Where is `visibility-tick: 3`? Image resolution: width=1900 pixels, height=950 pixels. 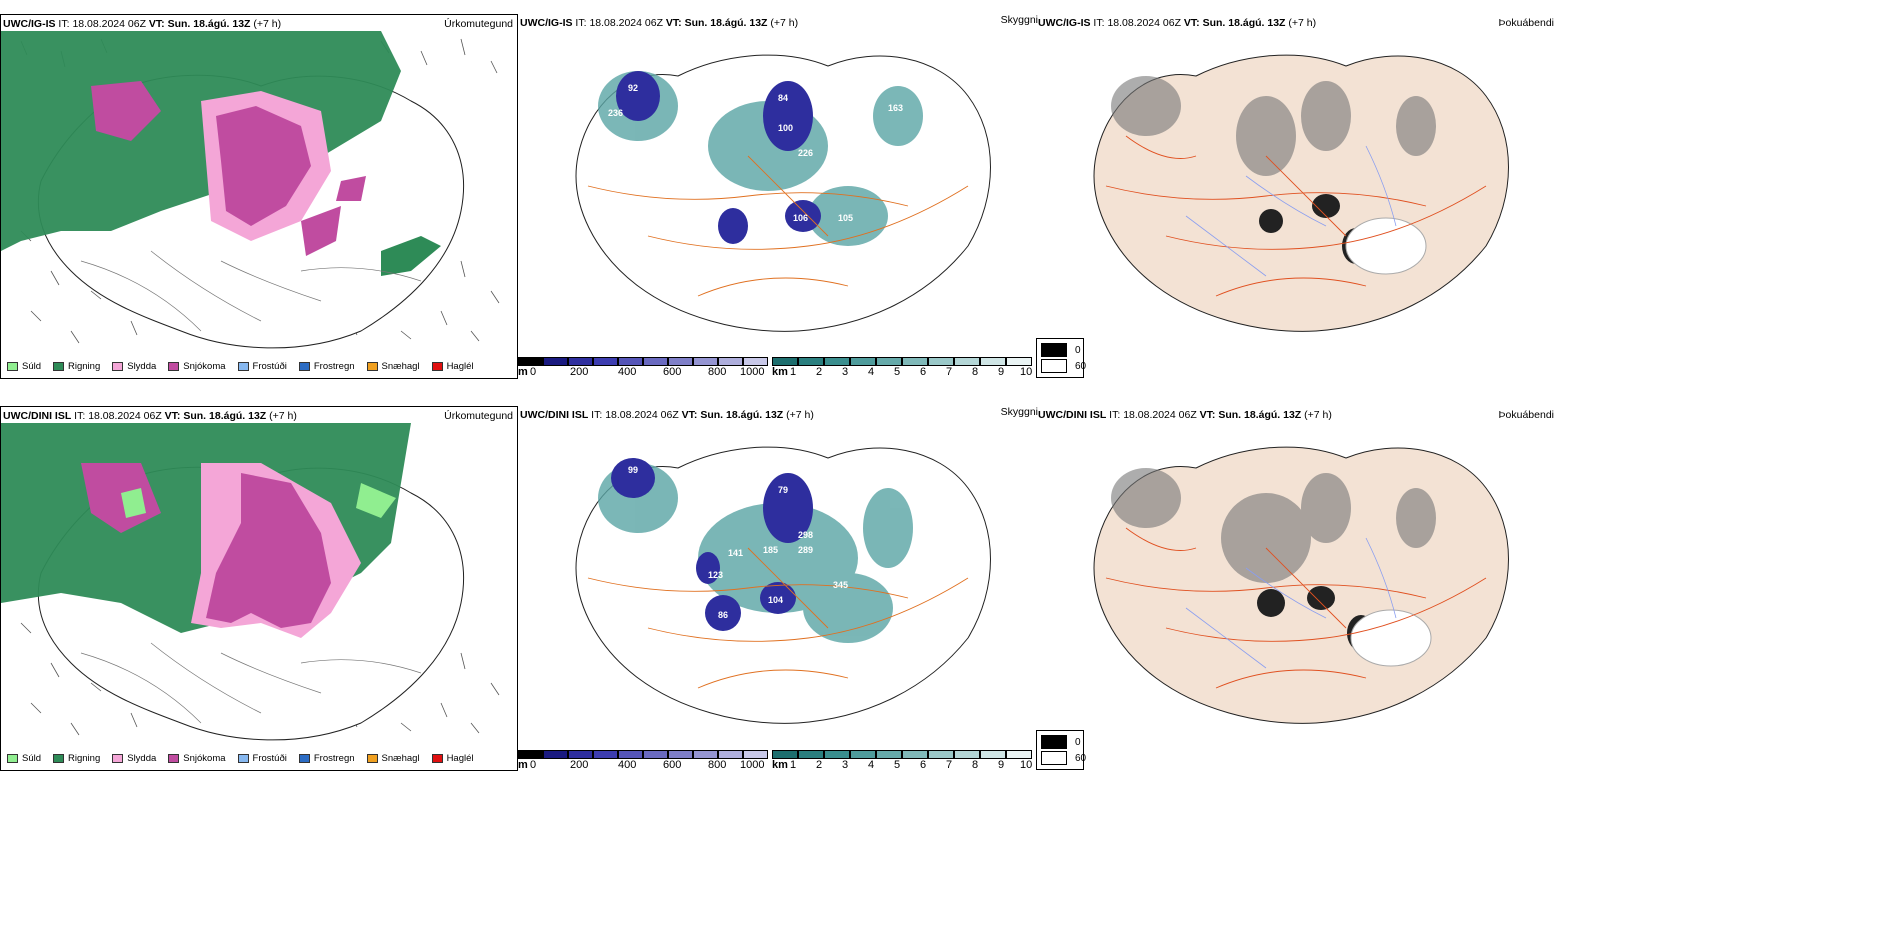 visibility-tick: 3 is located at coordinates (845, 372).